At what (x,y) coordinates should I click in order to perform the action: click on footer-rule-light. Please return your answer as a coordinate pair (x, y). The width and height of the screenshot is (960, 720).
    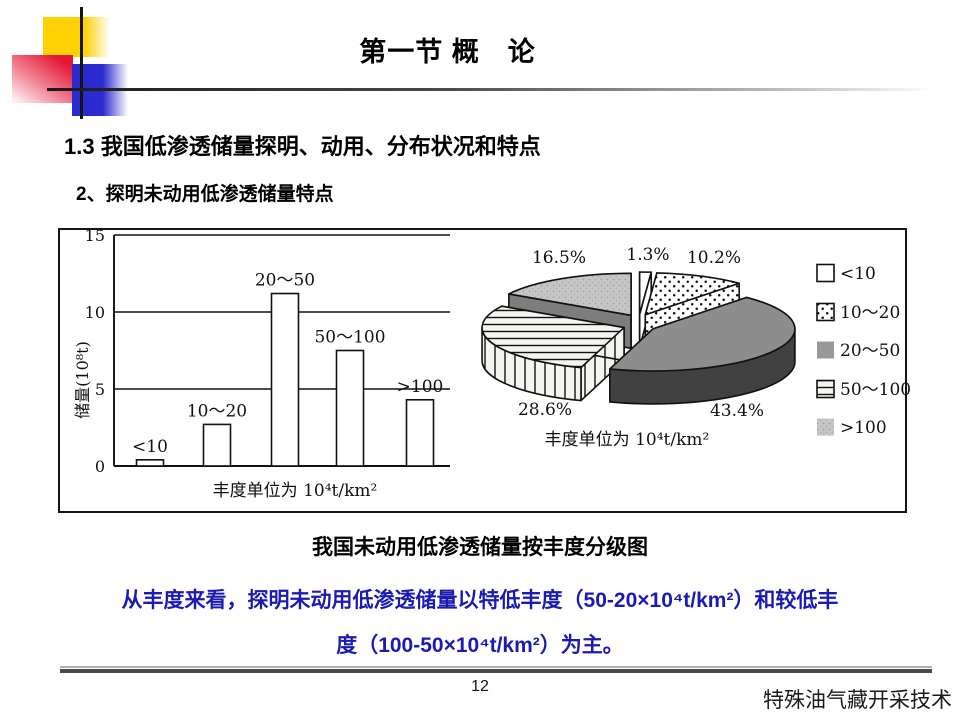
    Looking at the image, I should click on (496, 667).